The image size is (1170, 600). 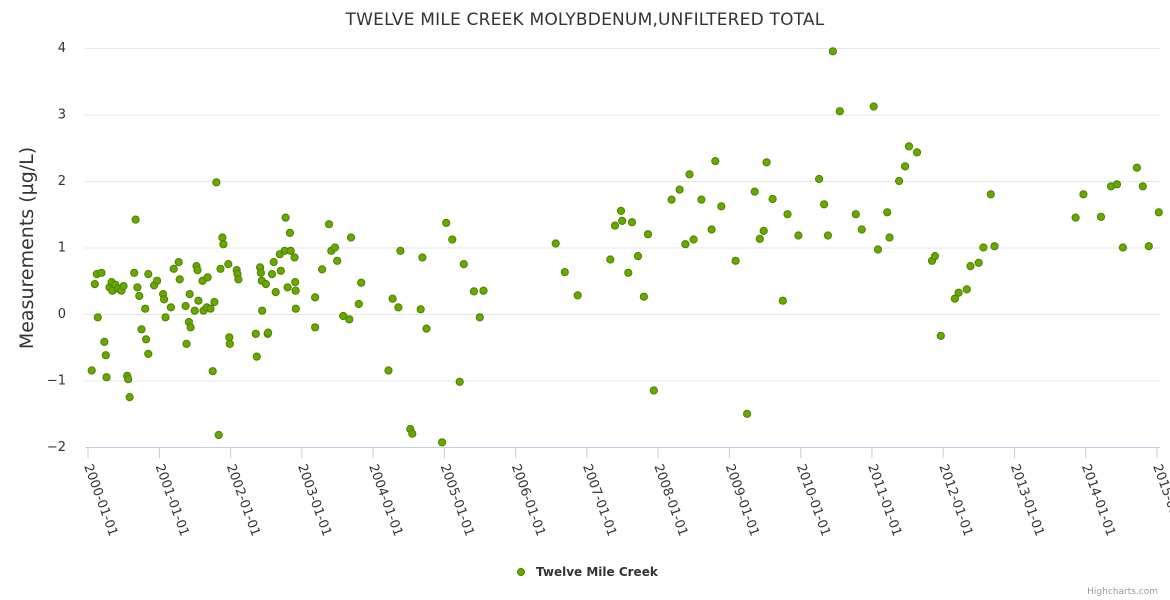 I want to click on credits-link: Highcharts.com, so click(x=1122, y=592).